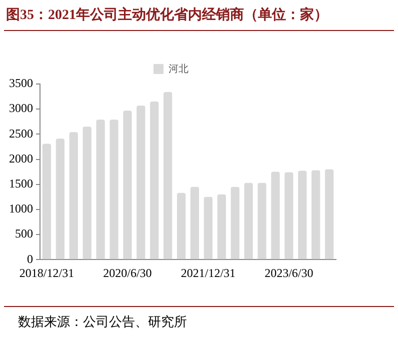 The width and height of the screenshot is (398, 338). Describe the element at coordinates (167, 15) in the screenshot. I see `chart-title: 图35：2021年公司主动优化省内经销商（单位：家）` at that location.